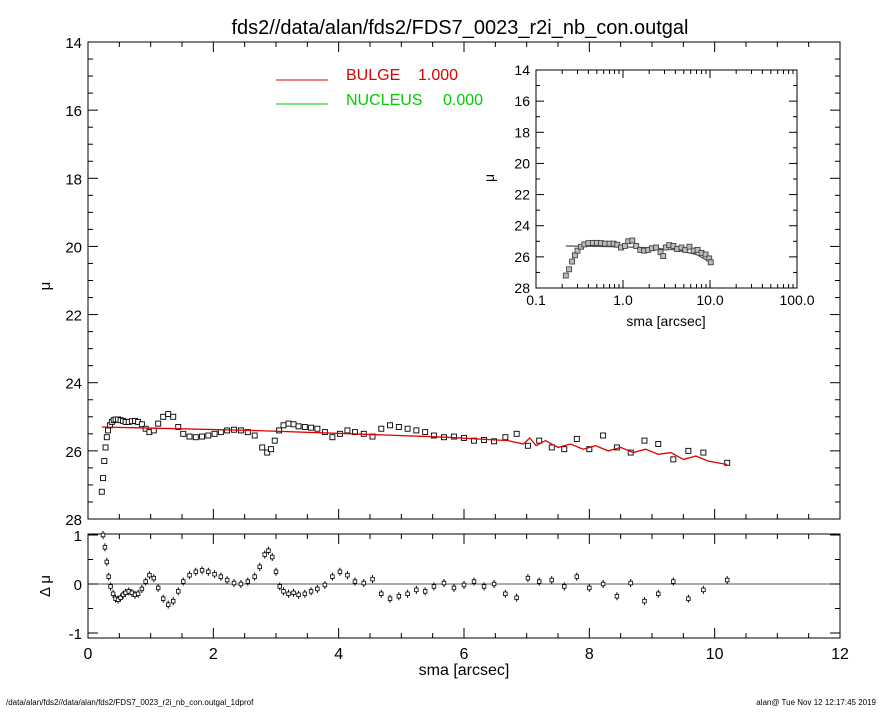 The image size is (885, 713). I want to click on inset-y-tick-label: 24, so click(522, 226).